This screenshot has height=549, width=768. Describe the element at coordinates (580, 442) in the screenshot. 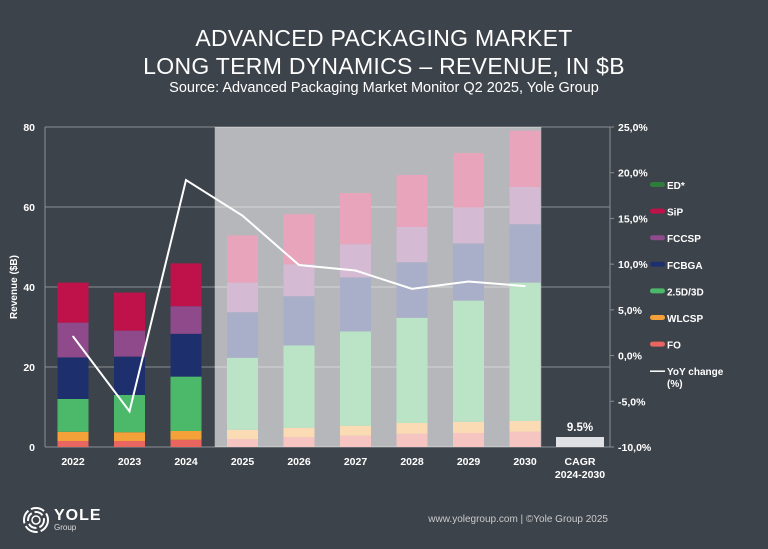

I see `cagr-bar` at that location.